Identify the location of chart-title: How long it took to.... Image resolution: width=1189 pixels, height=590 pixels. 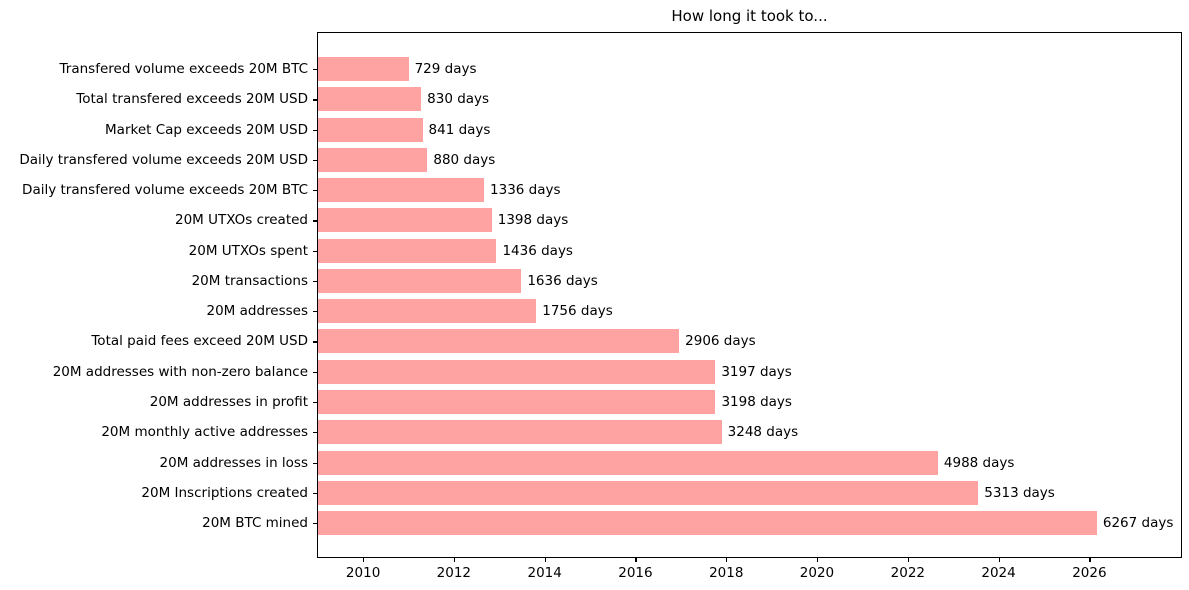
(749, 16).